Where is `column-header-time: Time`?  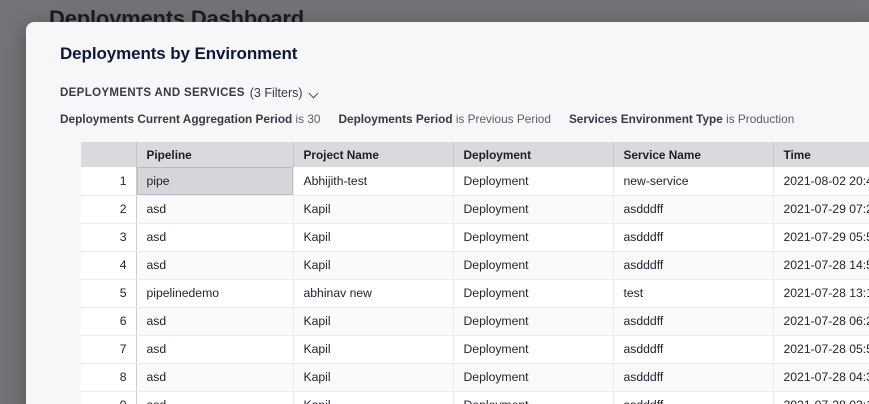
column-header-time: Time is located at coordinates (821, 154).